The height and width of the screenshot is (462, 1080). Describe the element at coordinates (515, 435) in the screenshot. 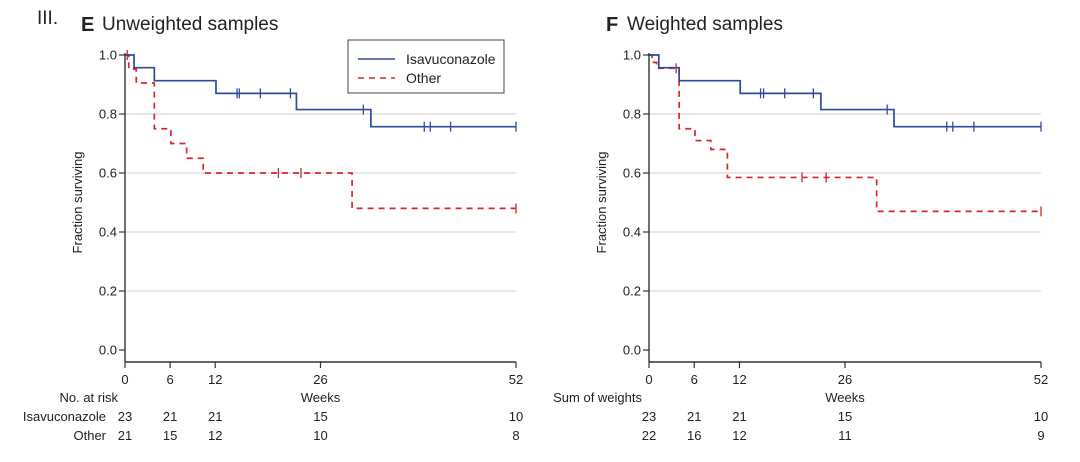

I see `risk-value: 8` at that location.